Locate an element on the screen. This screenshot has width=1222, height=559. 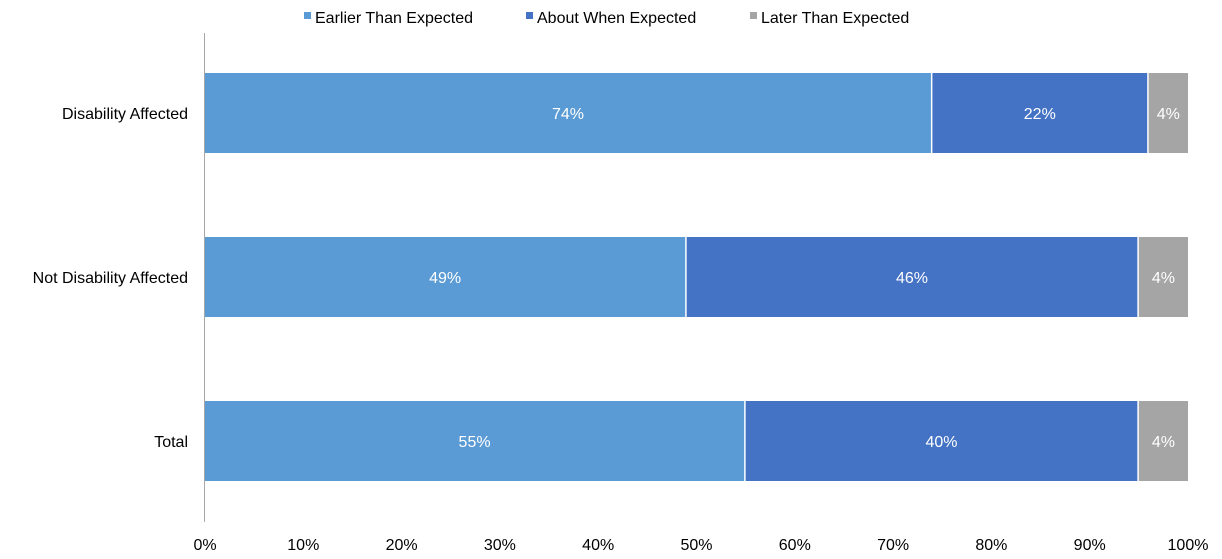
data-label: 40% is located at coordinates (941, 442).